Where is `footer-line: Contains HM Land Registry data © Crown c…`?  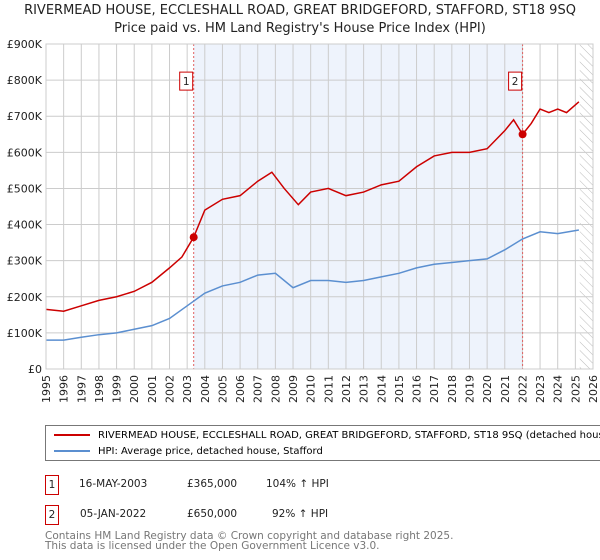
footer-line: Contains HM Land Registry data © Crown c… is located at coordinates (249, 536).